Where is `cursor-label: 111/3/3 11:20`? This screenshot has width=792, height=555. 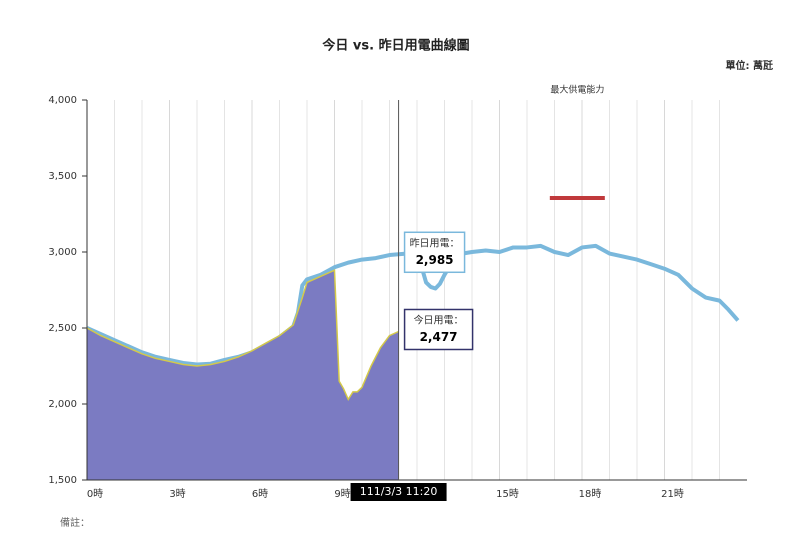
cursor-label: 111/3/3 11:20 is located at coordinates (399, 491).